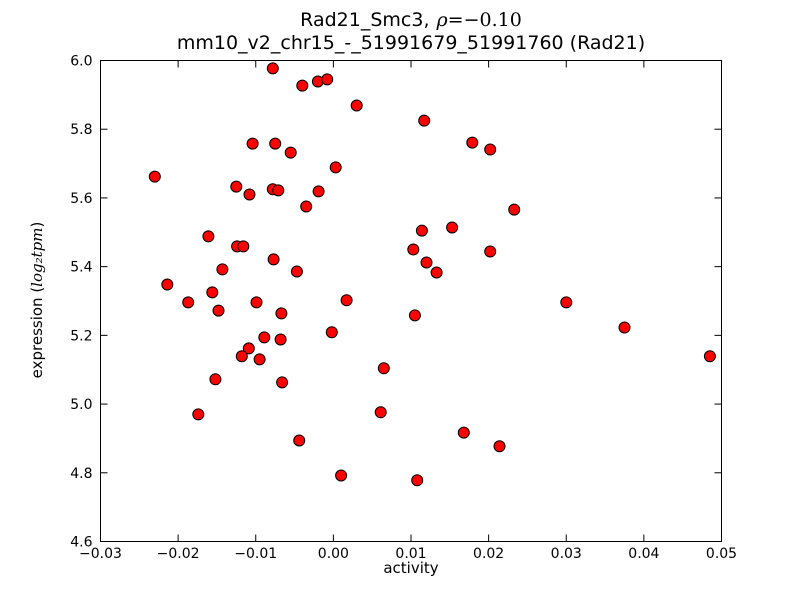 Image resolution: width=800 pixels, height=600 pixels. I want to click on x-tick-label: 0.05, so click(721, 554).